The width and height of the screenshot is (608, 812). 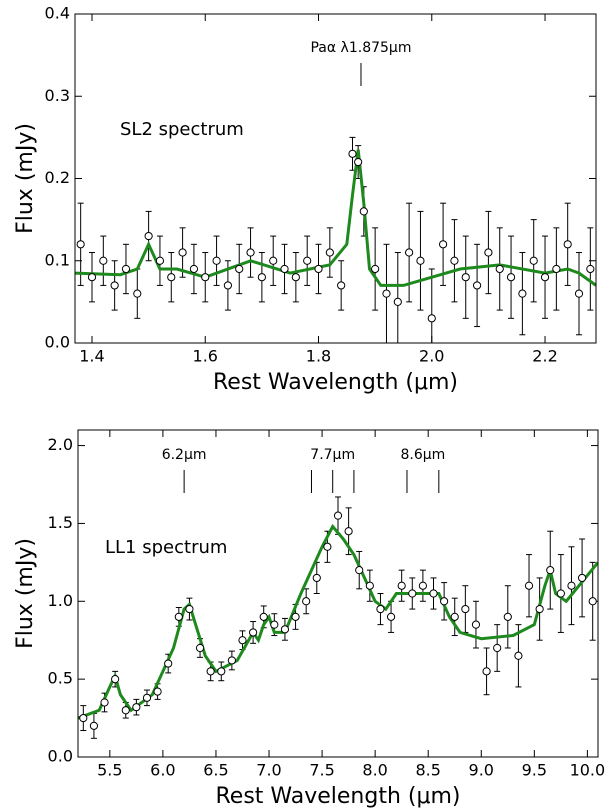 I want to click on spectrum-label: SL2 spectrum, so click(x=182, y=129).